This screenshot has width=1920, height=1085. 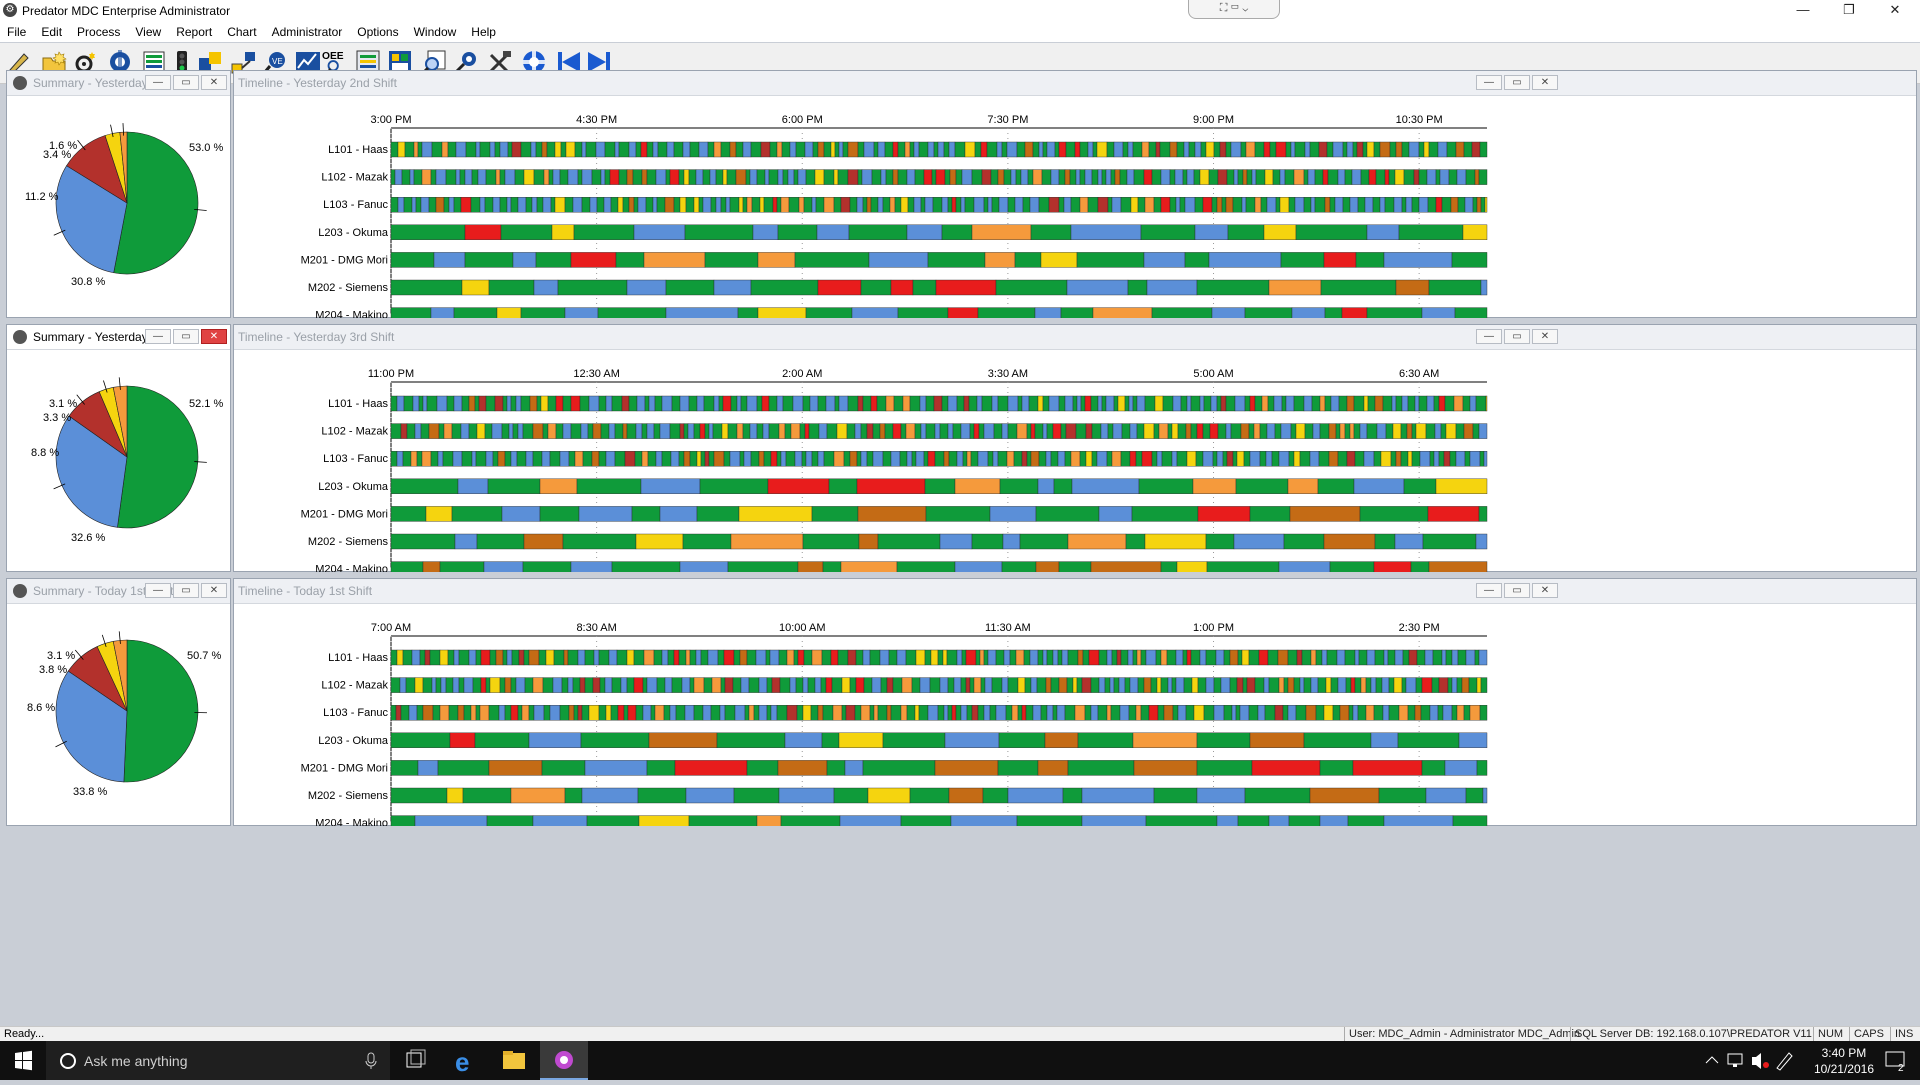 What do you see at coordinates (1803, 11) in the screenshot?
I see `minimize-button: —` at bounding box center [1803, 11].